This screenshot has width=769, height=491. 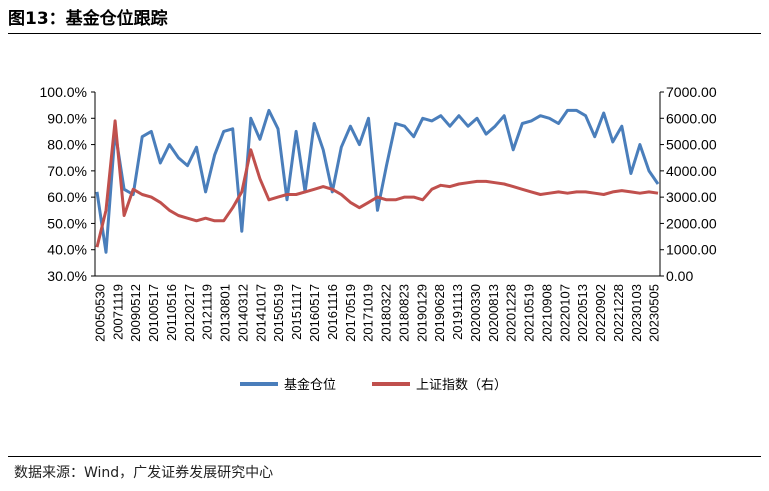 What do you see at coordinates (493, 313) in the screenshot?
I see `x-tick-label: 20200813` at bounding box center [493, 313].